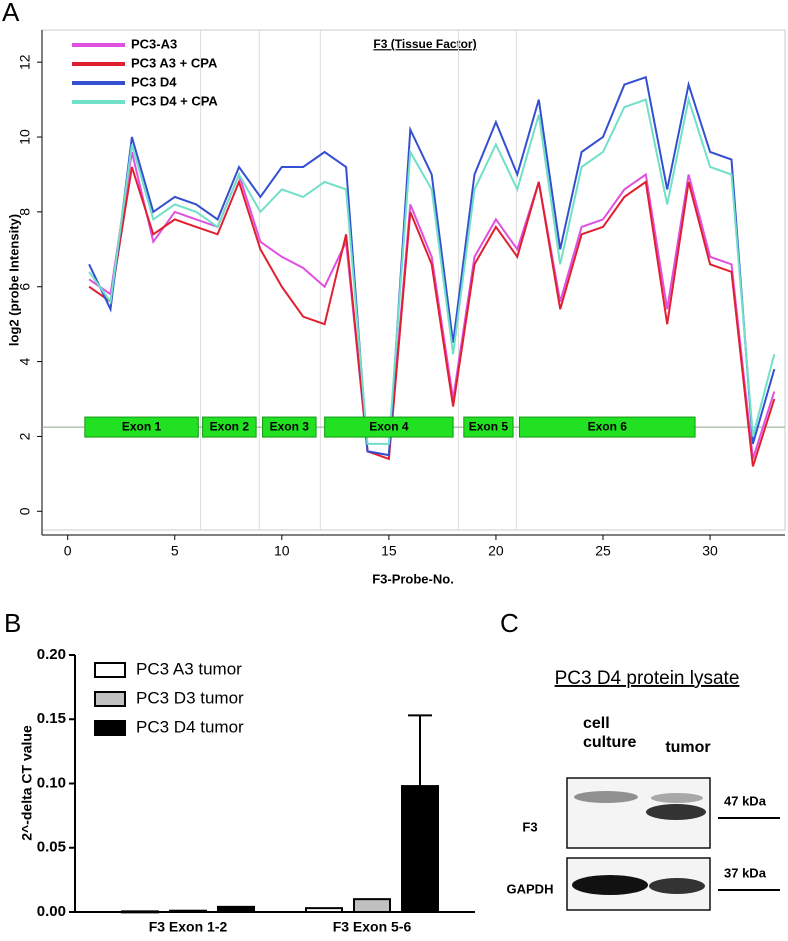  Describe the element at coordinates (603, 551) in the screenshot. I see `x-tick-label: 25` at that location.